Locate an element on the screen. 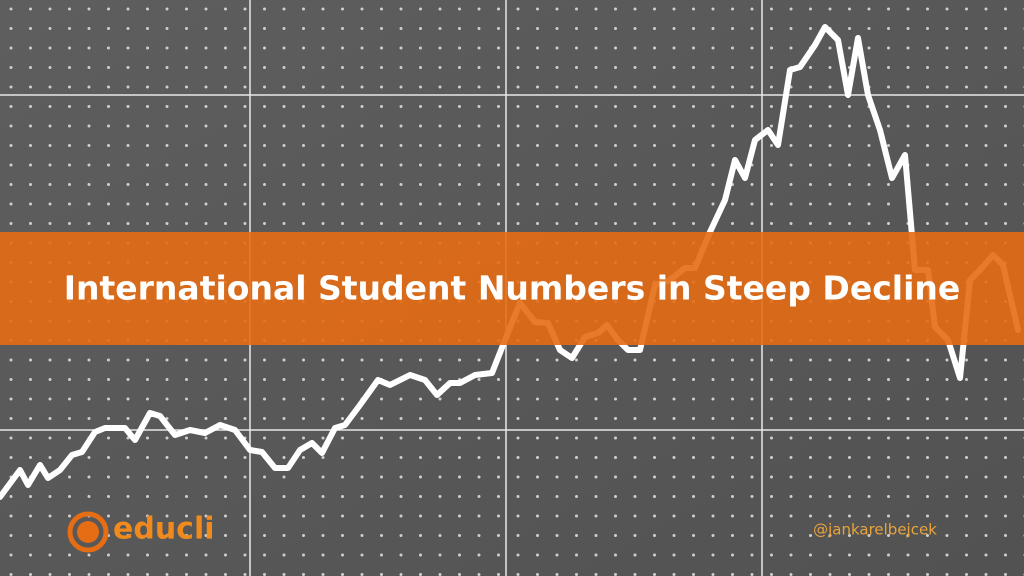 This screenshot has height=576, width=1024. logo-mark is located at coordinates (88, 532).